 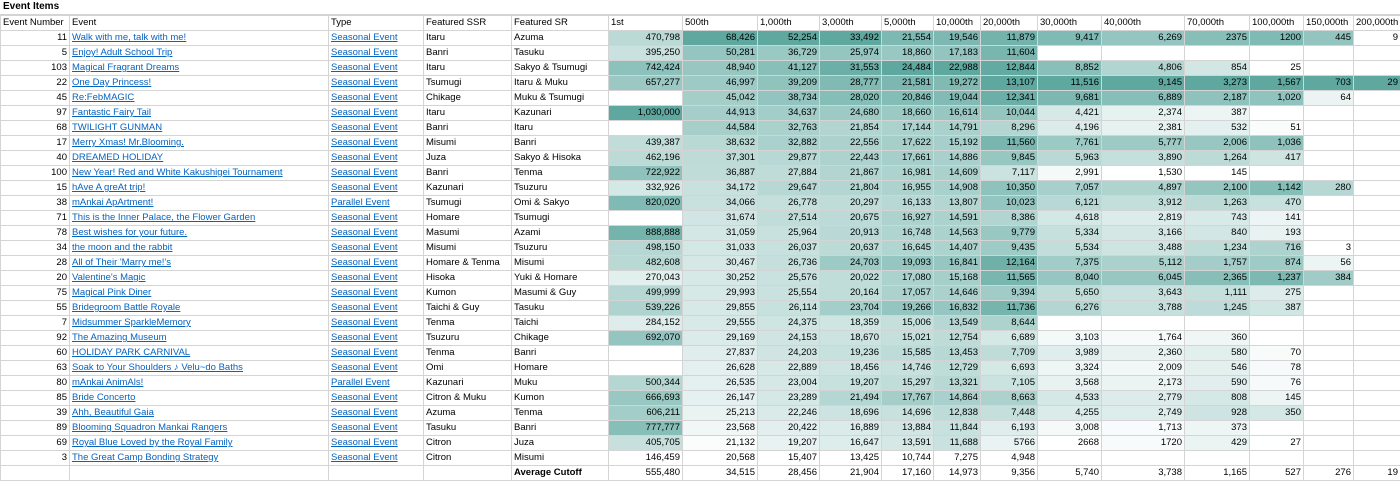 I want to click on event-link-text: Fantastic Fairy Tail, so click(x=112, y=112).